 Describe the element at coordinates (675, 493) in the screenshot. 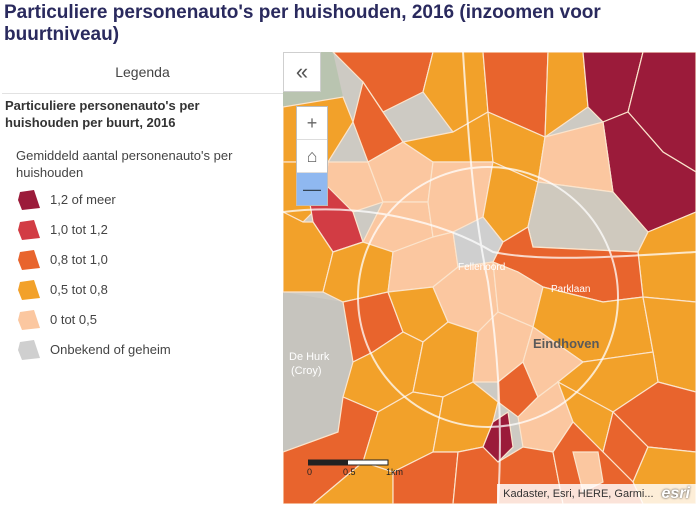

I see `esri-logo: esri` at that location.